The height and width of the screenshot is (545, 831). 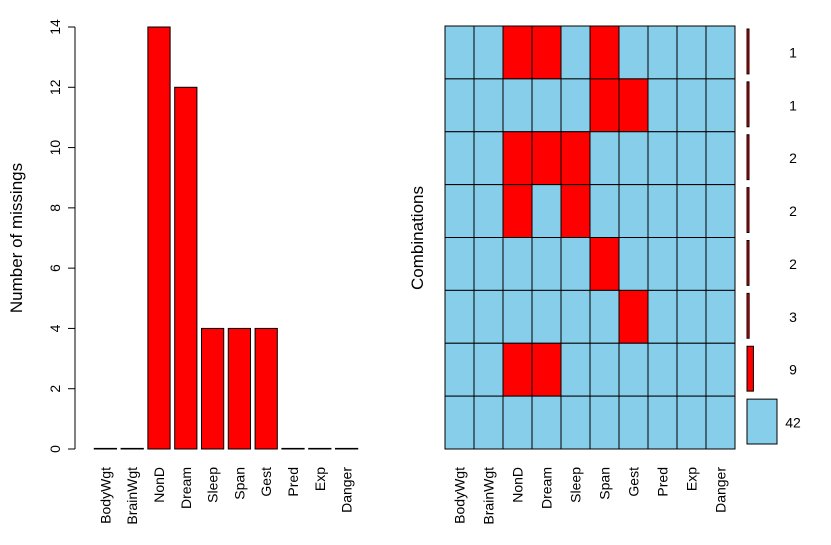 I want to click on cell-r6-exp, so click(x=691, y=369).